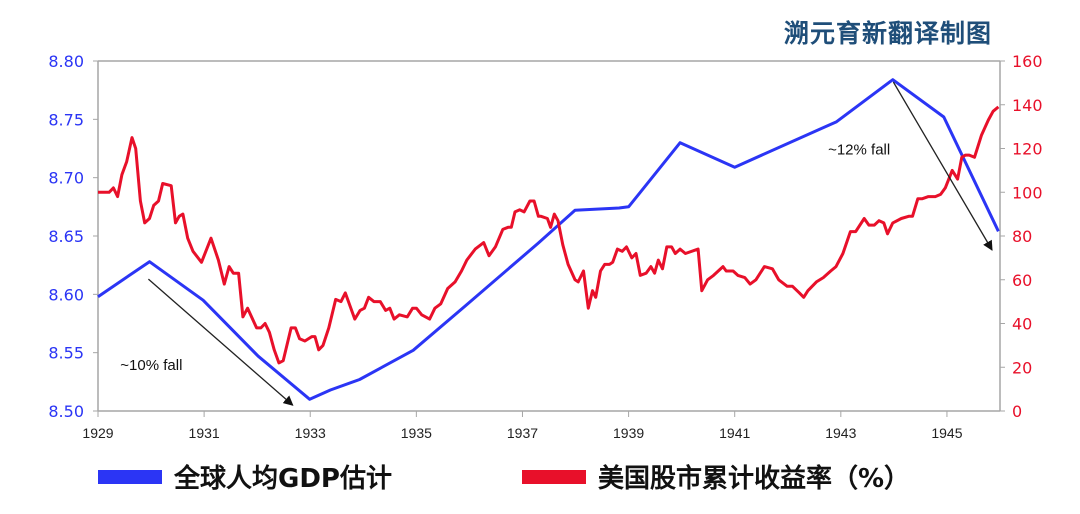 This screenshot has height=514, width=1080. Describe the element at coordinates (66, 353) in the screenshot. I see `left-tick-label: 8.55` at that location.